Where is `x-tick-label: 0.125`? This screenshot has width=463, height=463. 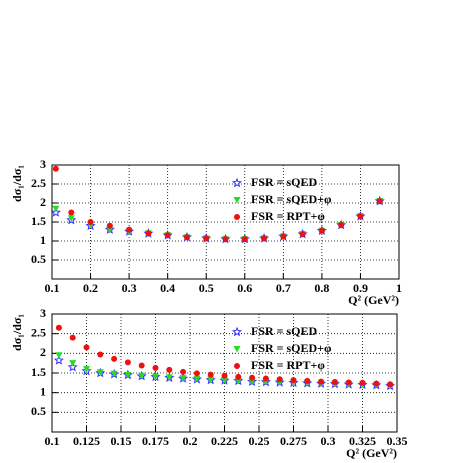 x-tick-label: 0.125 is located at coordinates (86, 441).